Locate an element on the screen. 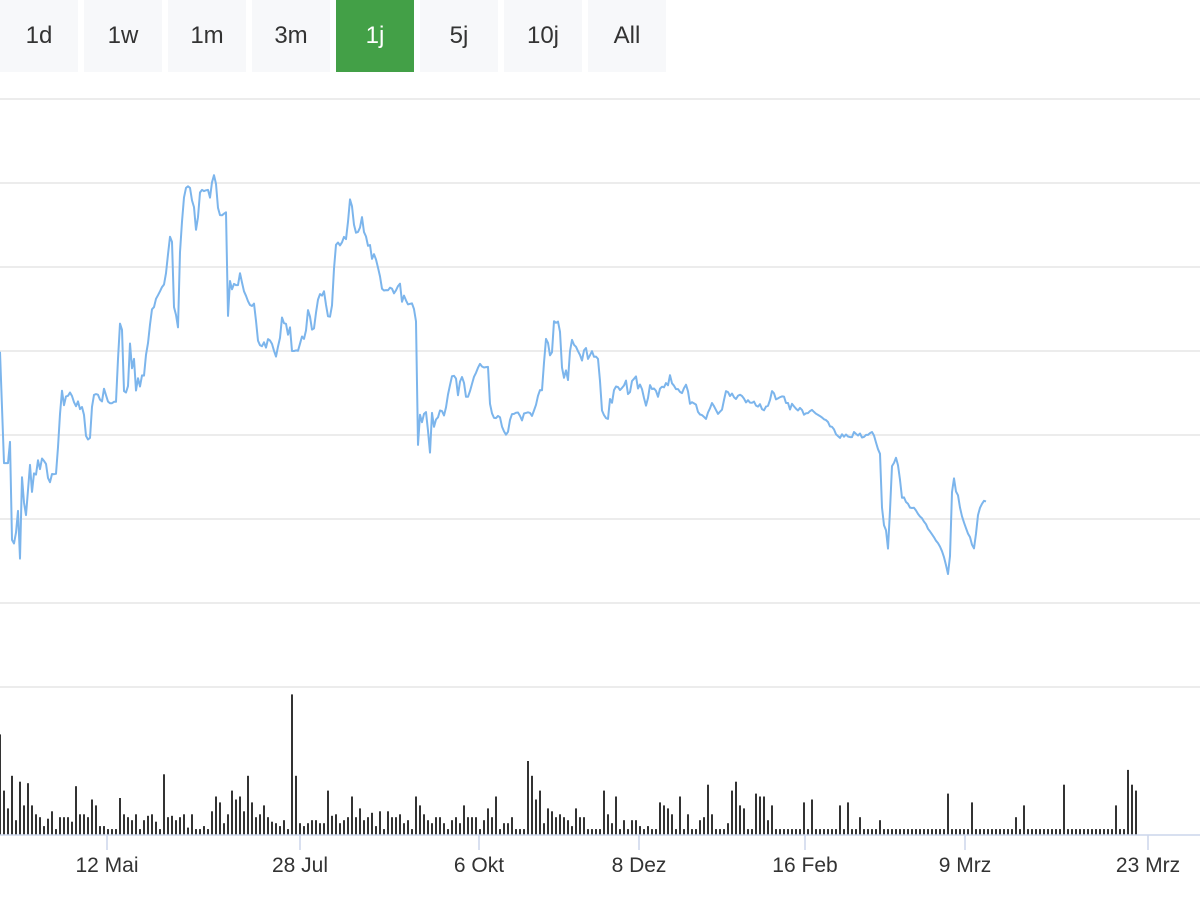 This screenshot has height=900, width=1200. range-button-1d: 1d is located at coordinates (39, 36).